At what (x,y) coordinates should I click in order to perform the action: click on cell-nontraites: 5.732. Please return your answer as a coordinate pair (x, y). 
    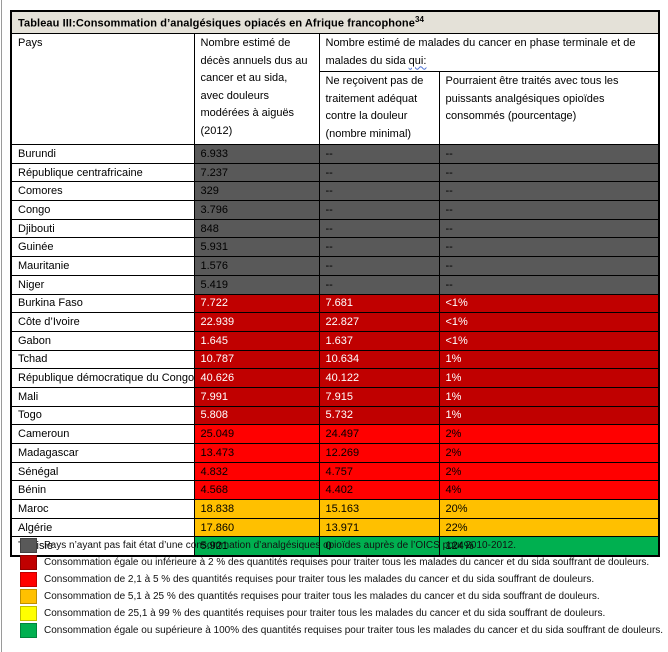
    Looking at the image, I should click on (379, 415).